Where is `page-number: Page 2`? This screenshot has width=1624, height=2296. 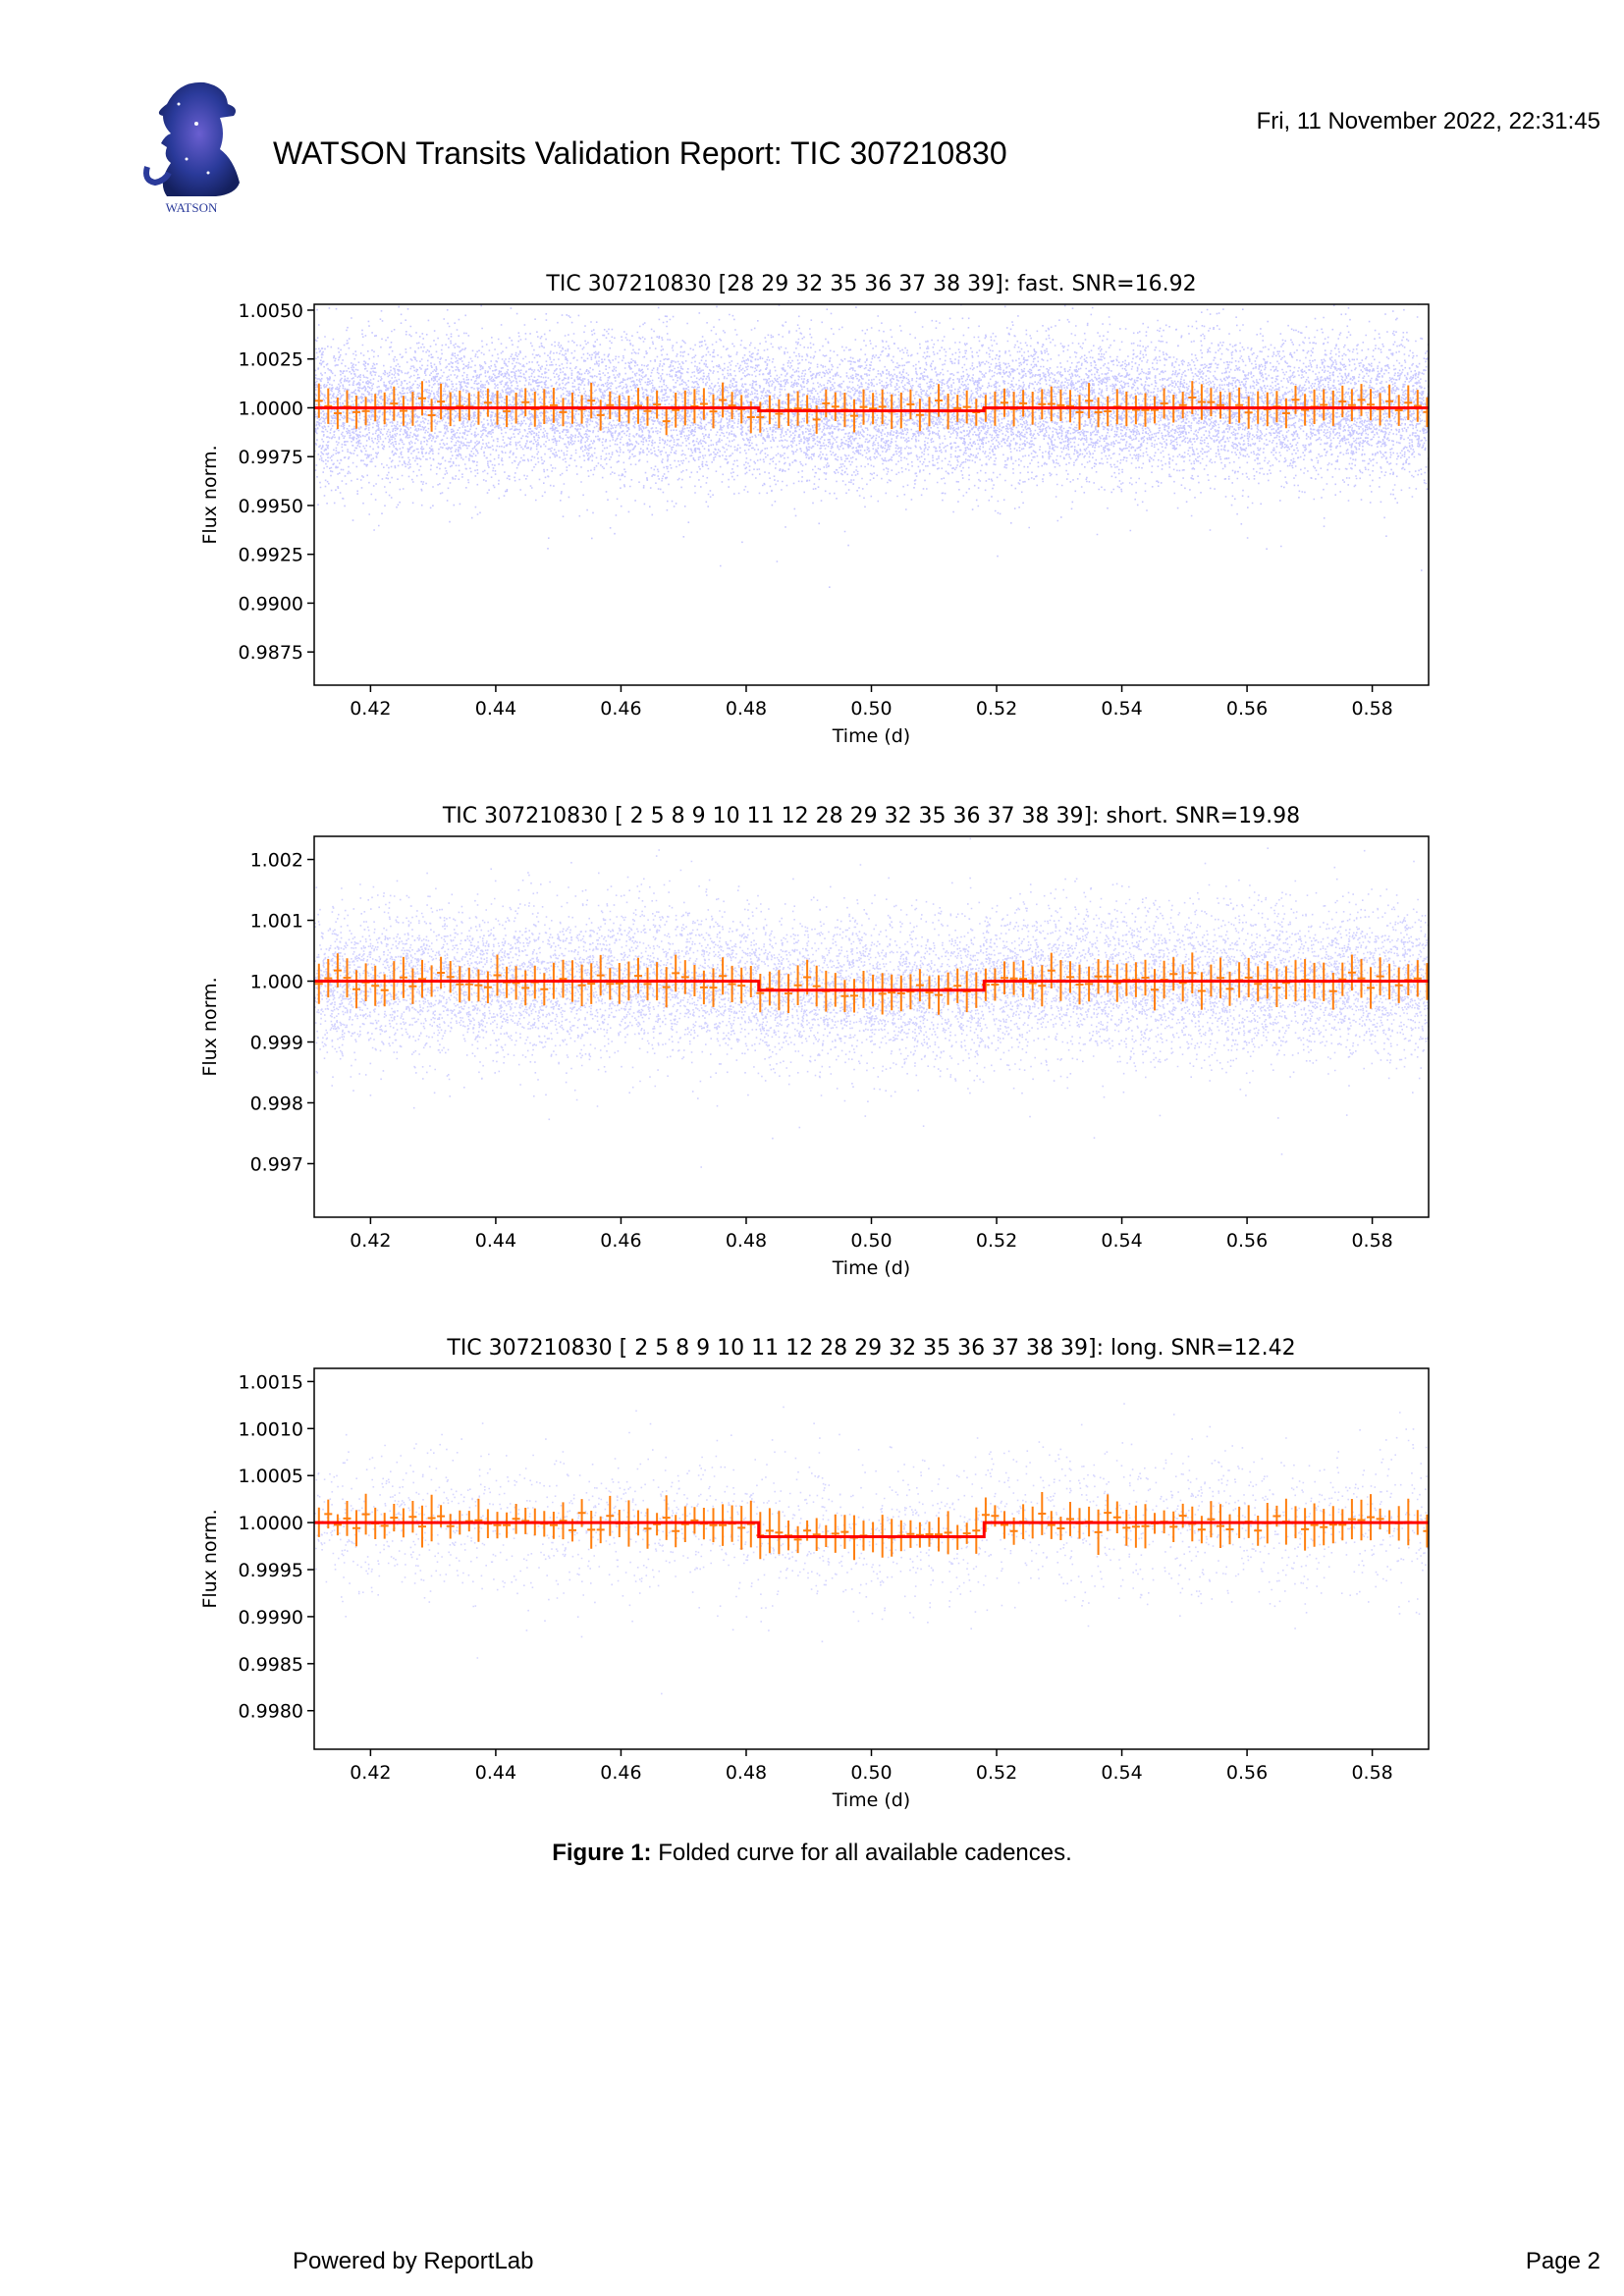 page-number: Page 2 is located at coordinates (1562, 2261).